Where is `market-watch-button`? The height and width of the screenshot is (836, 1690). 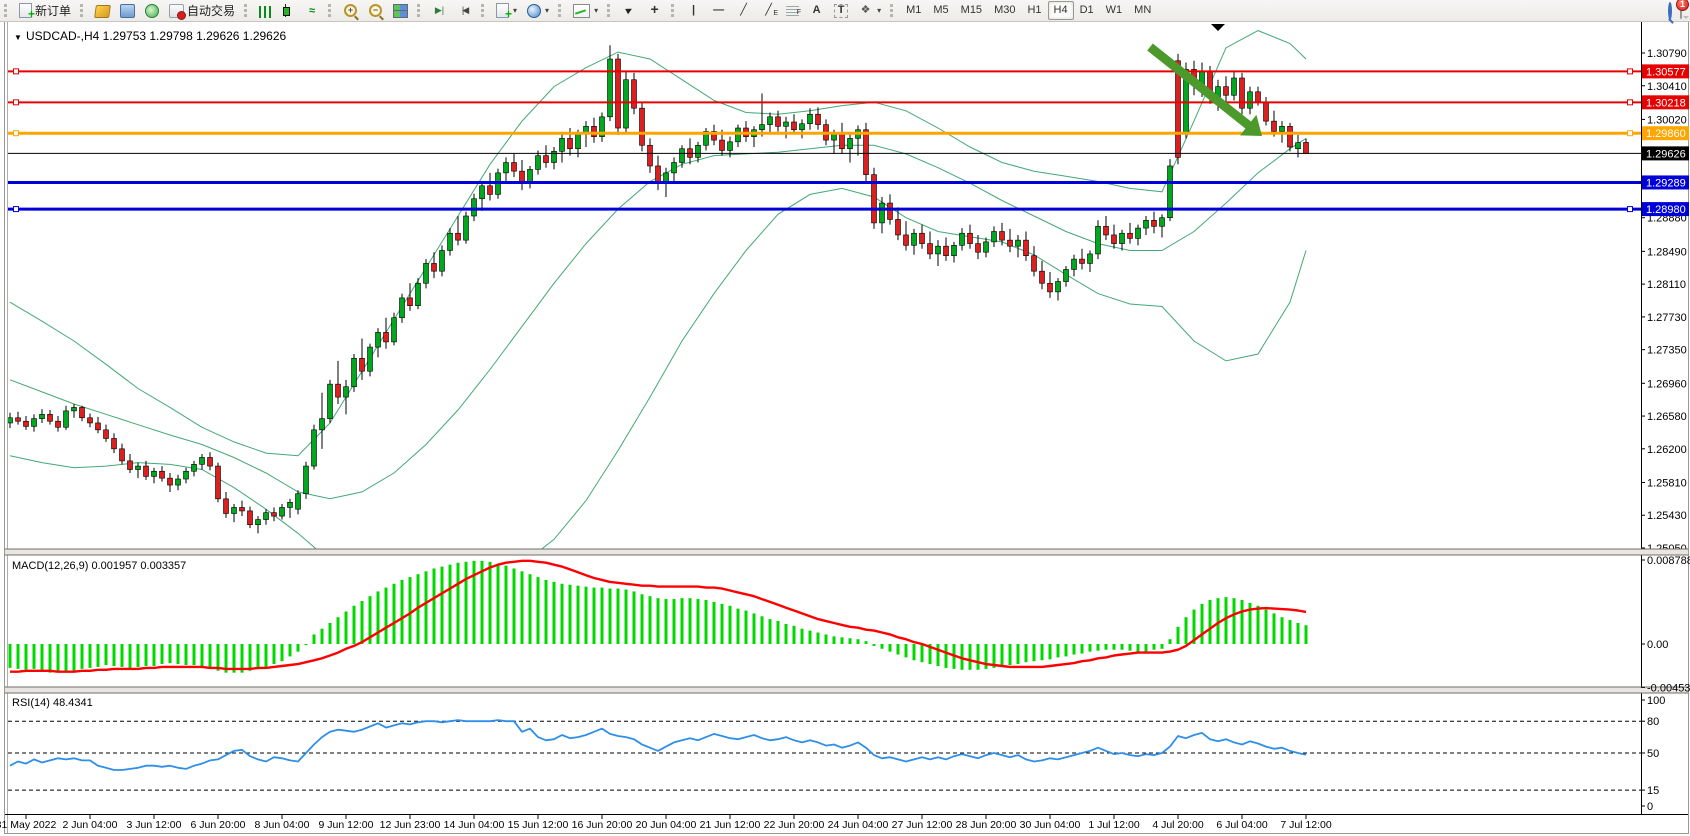
market-watch-button is located at coordinates (102, 10).